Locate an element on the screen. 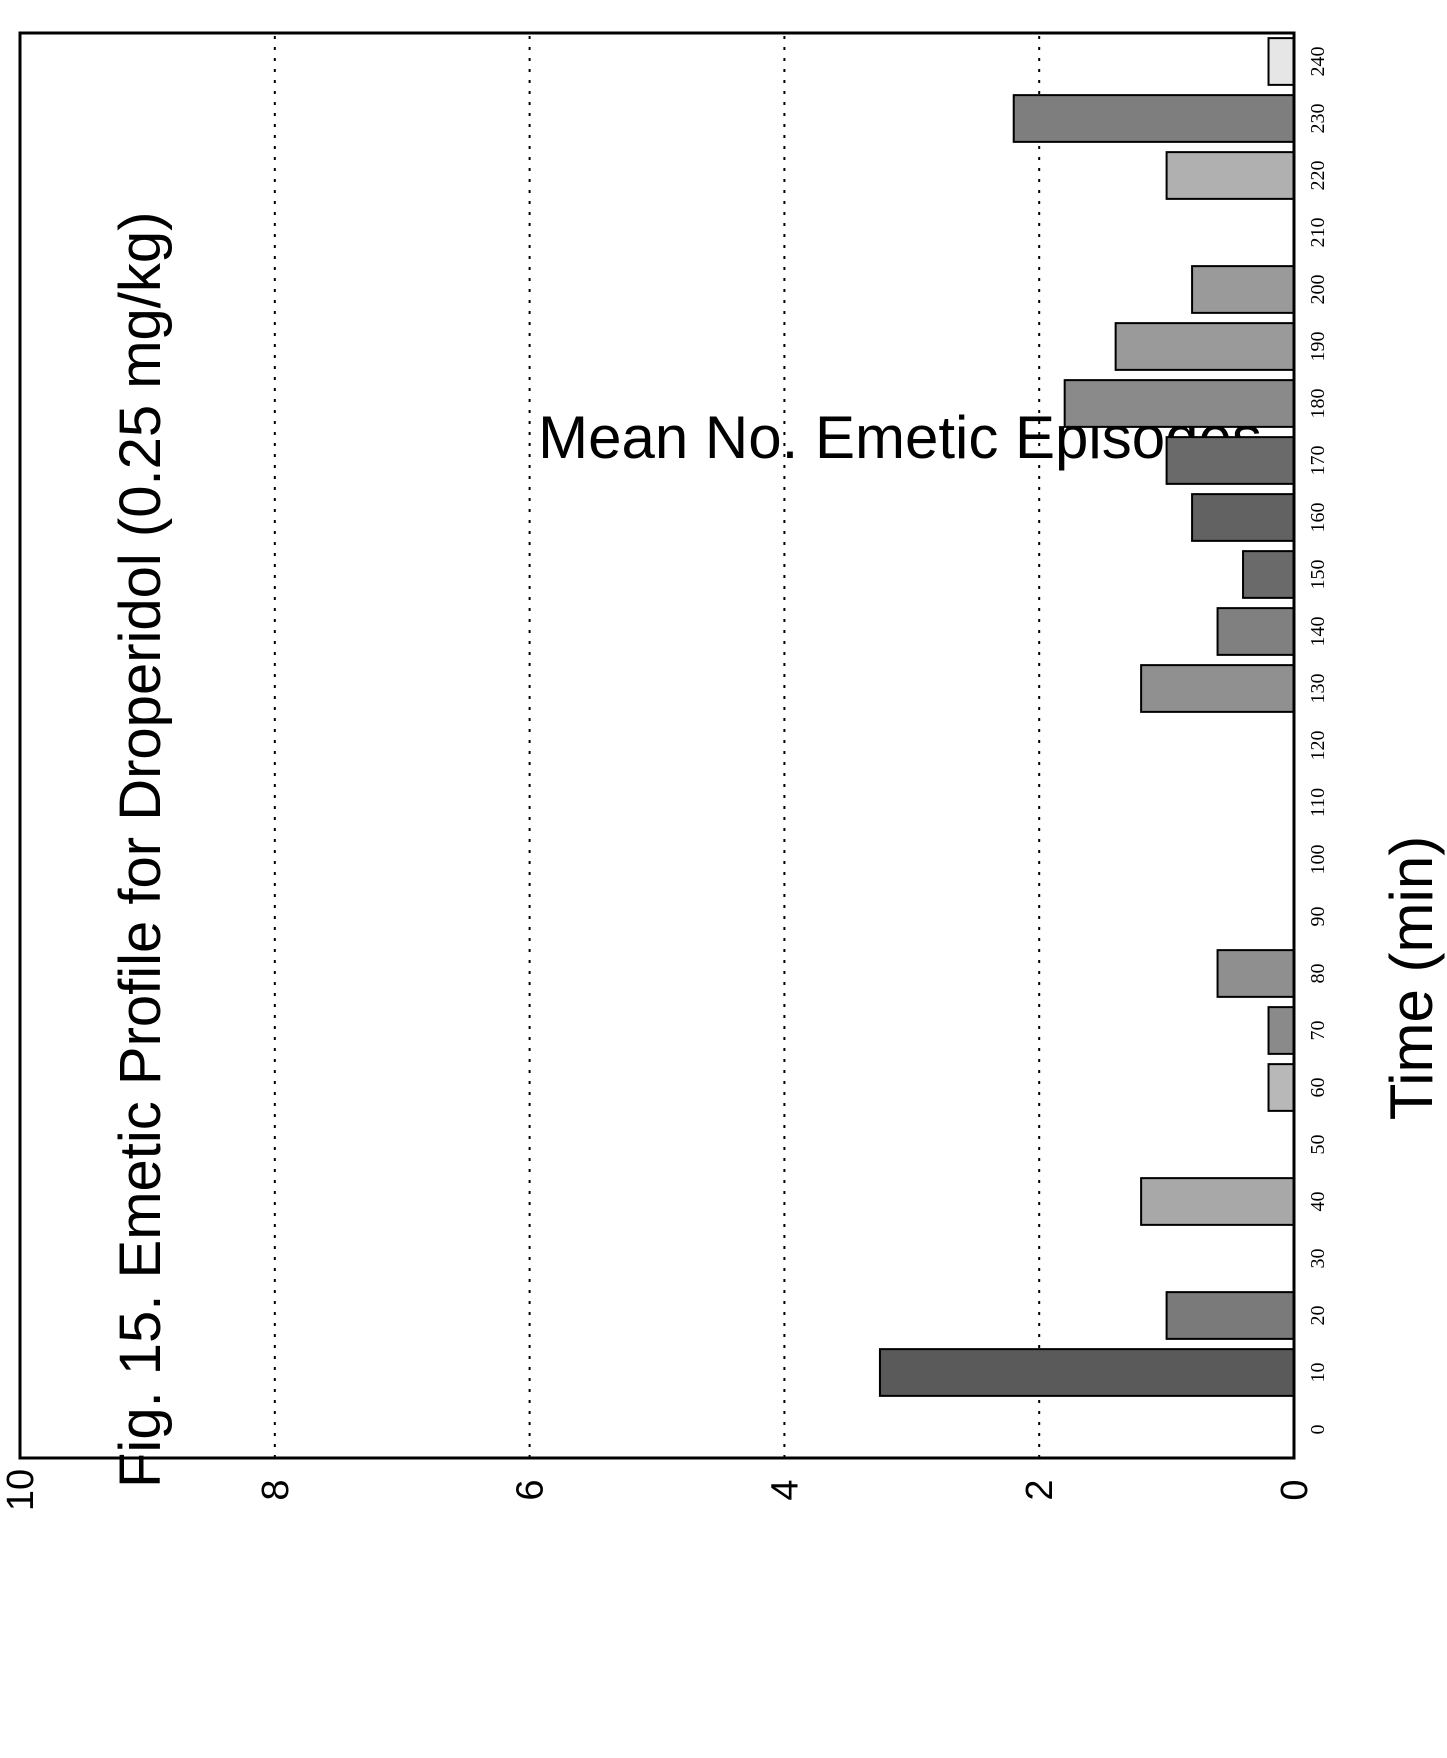  x-tick-120: 120 is located at coordinates (1318, 746).